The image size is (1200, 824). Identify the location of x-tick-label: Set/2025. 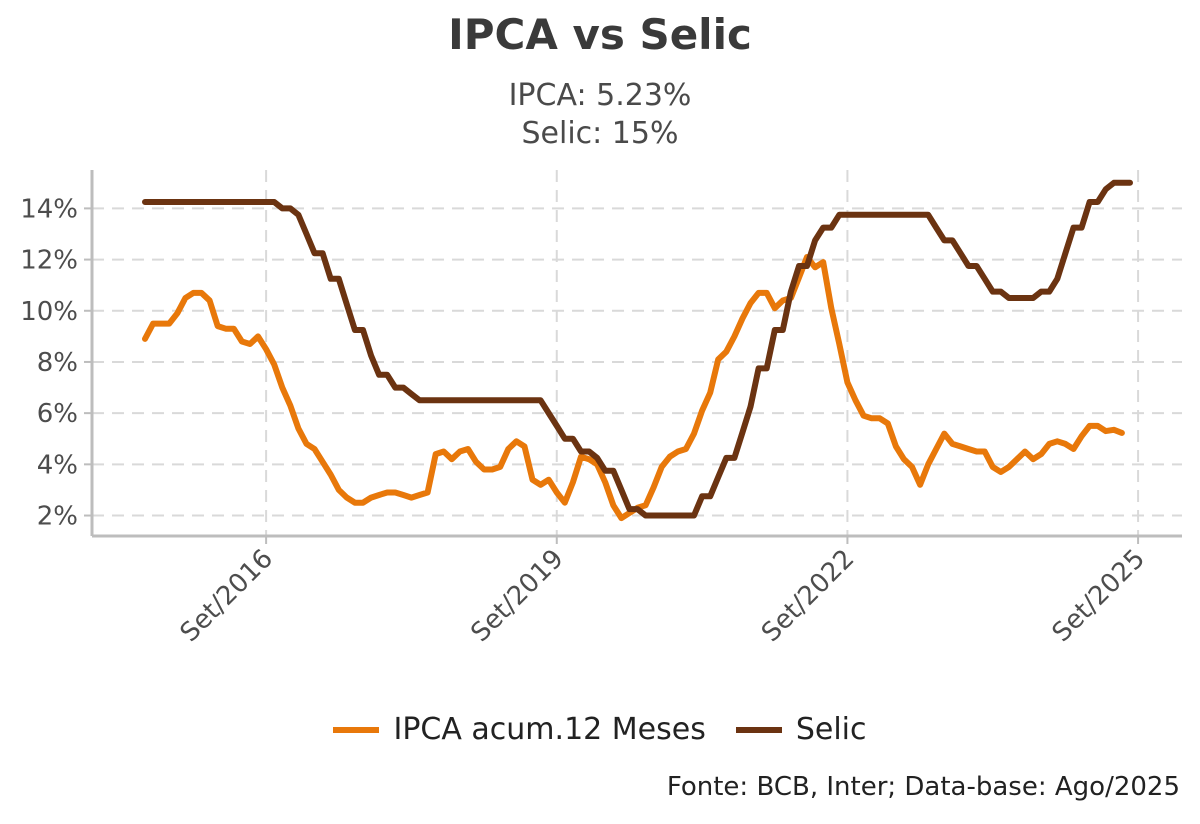
(1099, 596).